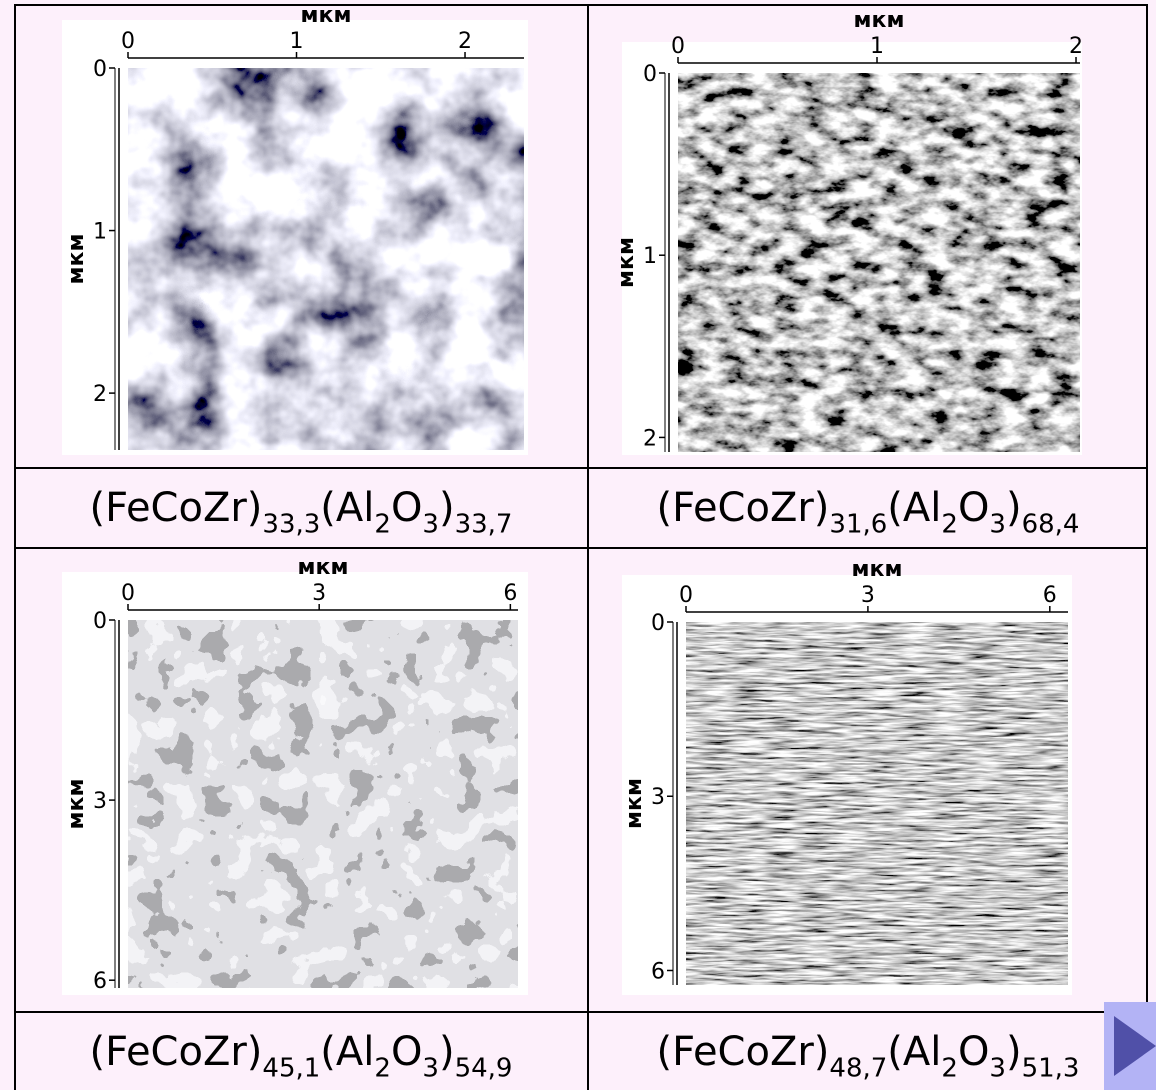 This screenshot has height=1090, width=1156. I want to click on formula-caption: (FeCoZr)31,6(Al2O3)68,4, so click(868, 511).